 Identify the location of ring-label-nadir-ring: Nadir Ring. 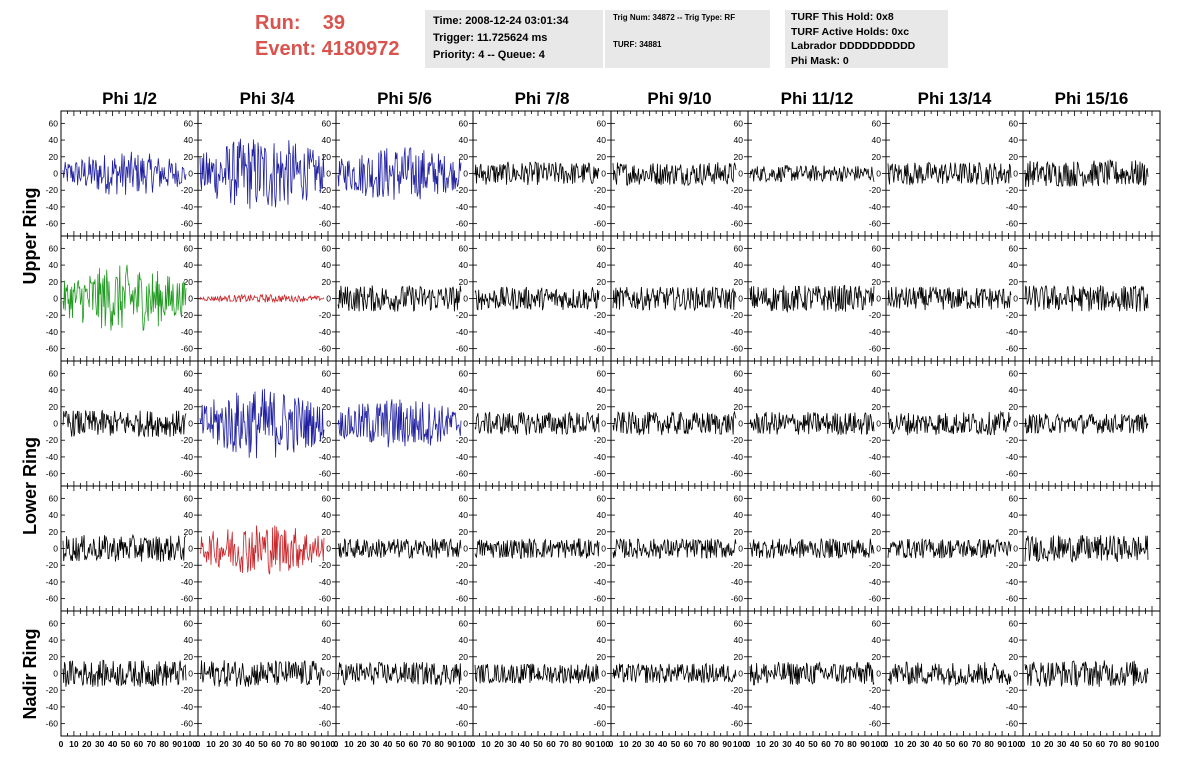
(30, 673).